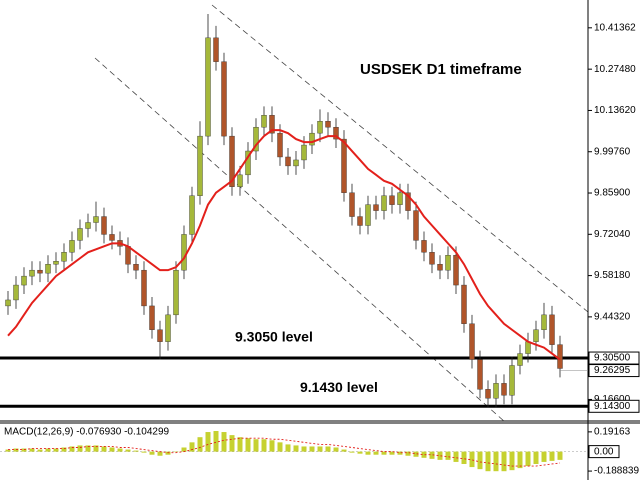 This screenshot has height=480, width=640. What do you see at coordinates (612, 399) in the screenshot?
I see `y-tick-label: 9.16600` at bounding box center [612, 399].